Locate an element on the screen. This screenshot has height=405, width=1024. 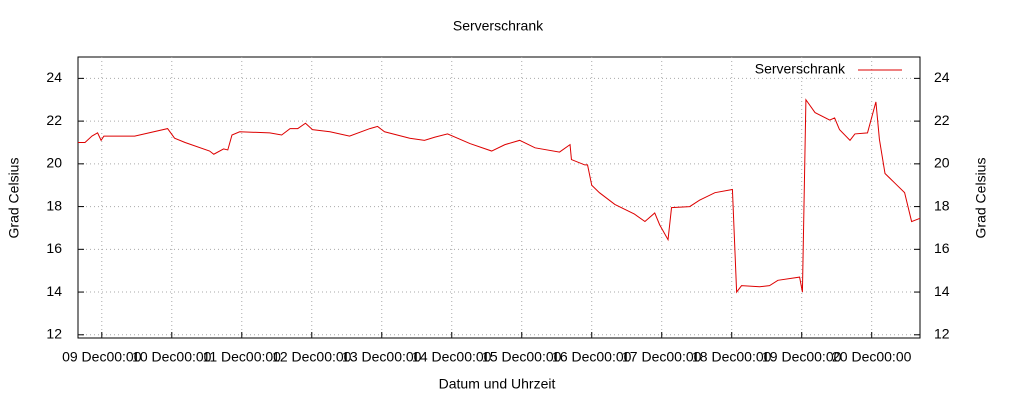
y2-tick-label: 22 is located at coordinates (942, 120).